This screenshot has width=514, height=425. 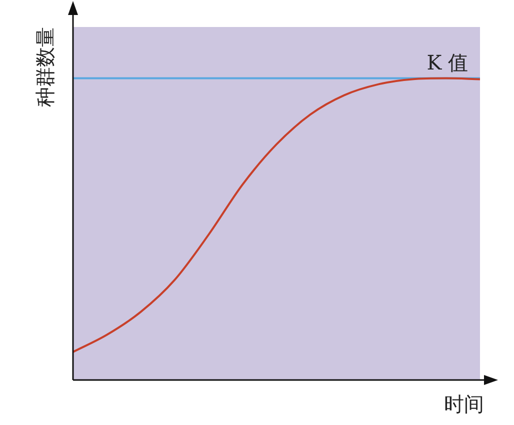 What do you see at coordinates (464, 404) in the screenshot?
I see `x-axis-title: 时间` at bounding box center [464, 404].